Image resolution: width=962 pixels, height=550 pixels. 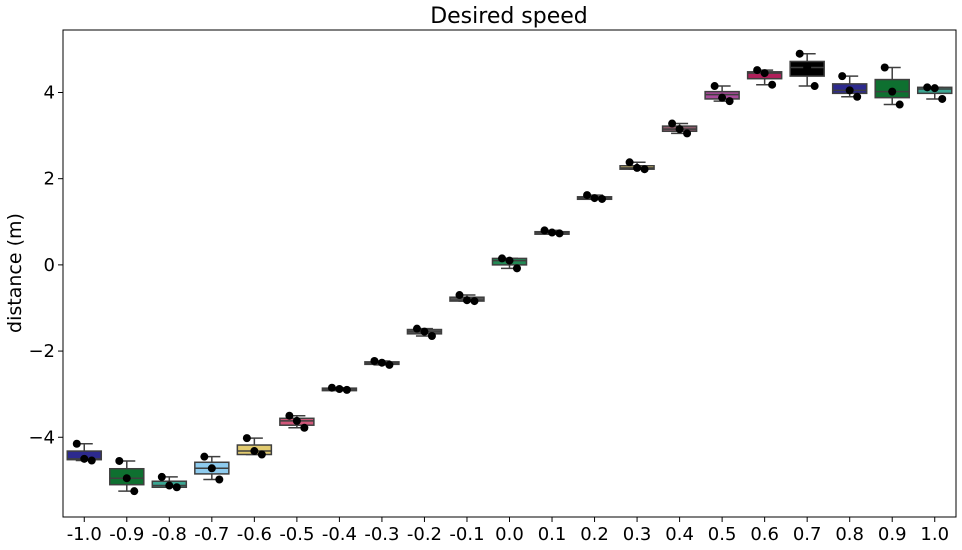 I want to click on box-group--0.3, so click(x=382, y=362).